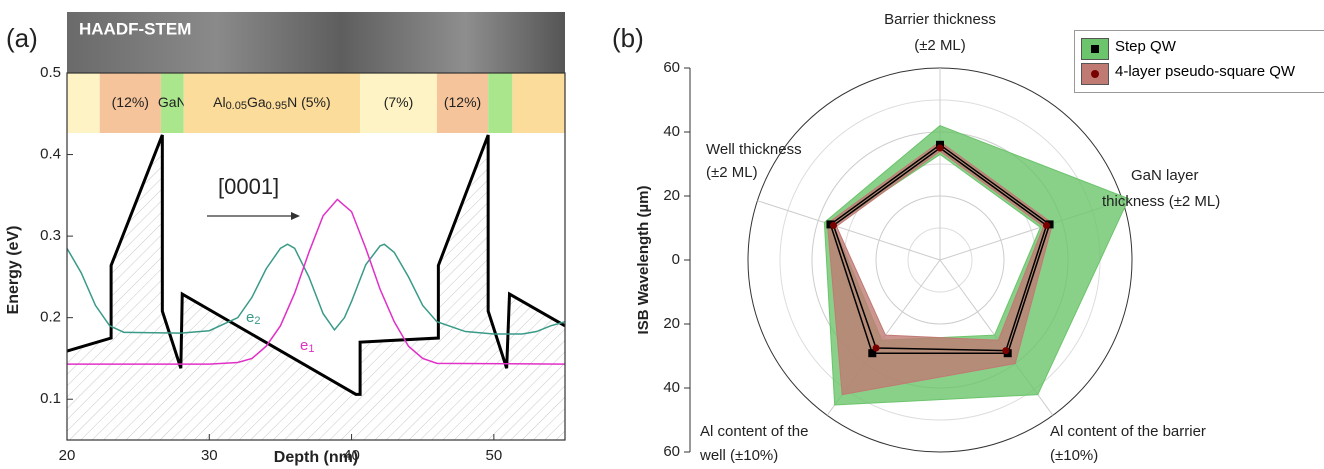 The image size is (1324, 469). I want to click on x-tick-label: 50, so click(494, 455).